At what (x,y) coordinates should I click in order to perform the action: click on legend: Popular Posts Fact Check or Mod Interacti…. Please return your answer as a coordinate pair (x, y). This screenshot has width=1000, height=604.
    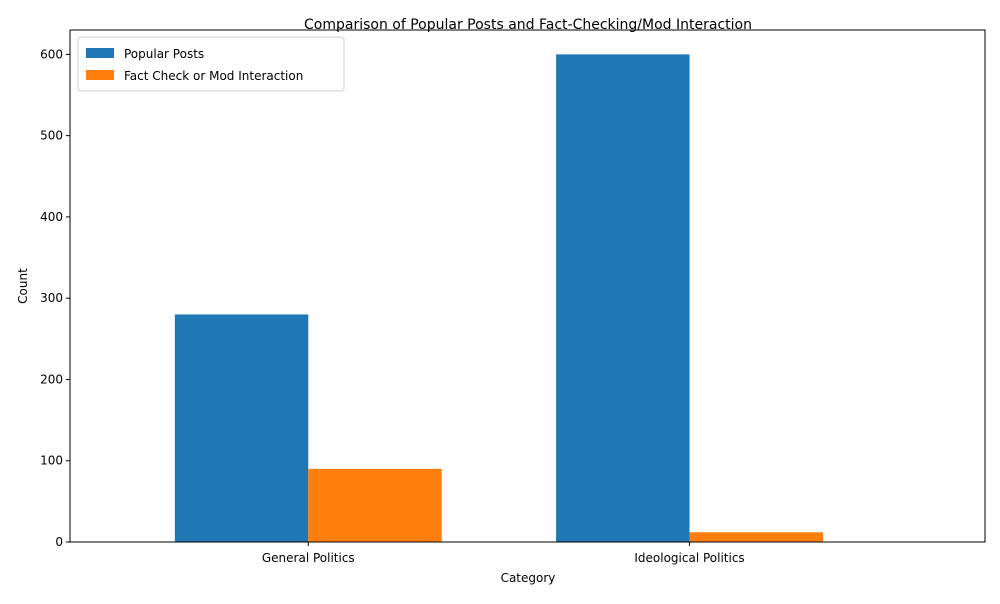
    Looking at the image, I should click on (211, 64).